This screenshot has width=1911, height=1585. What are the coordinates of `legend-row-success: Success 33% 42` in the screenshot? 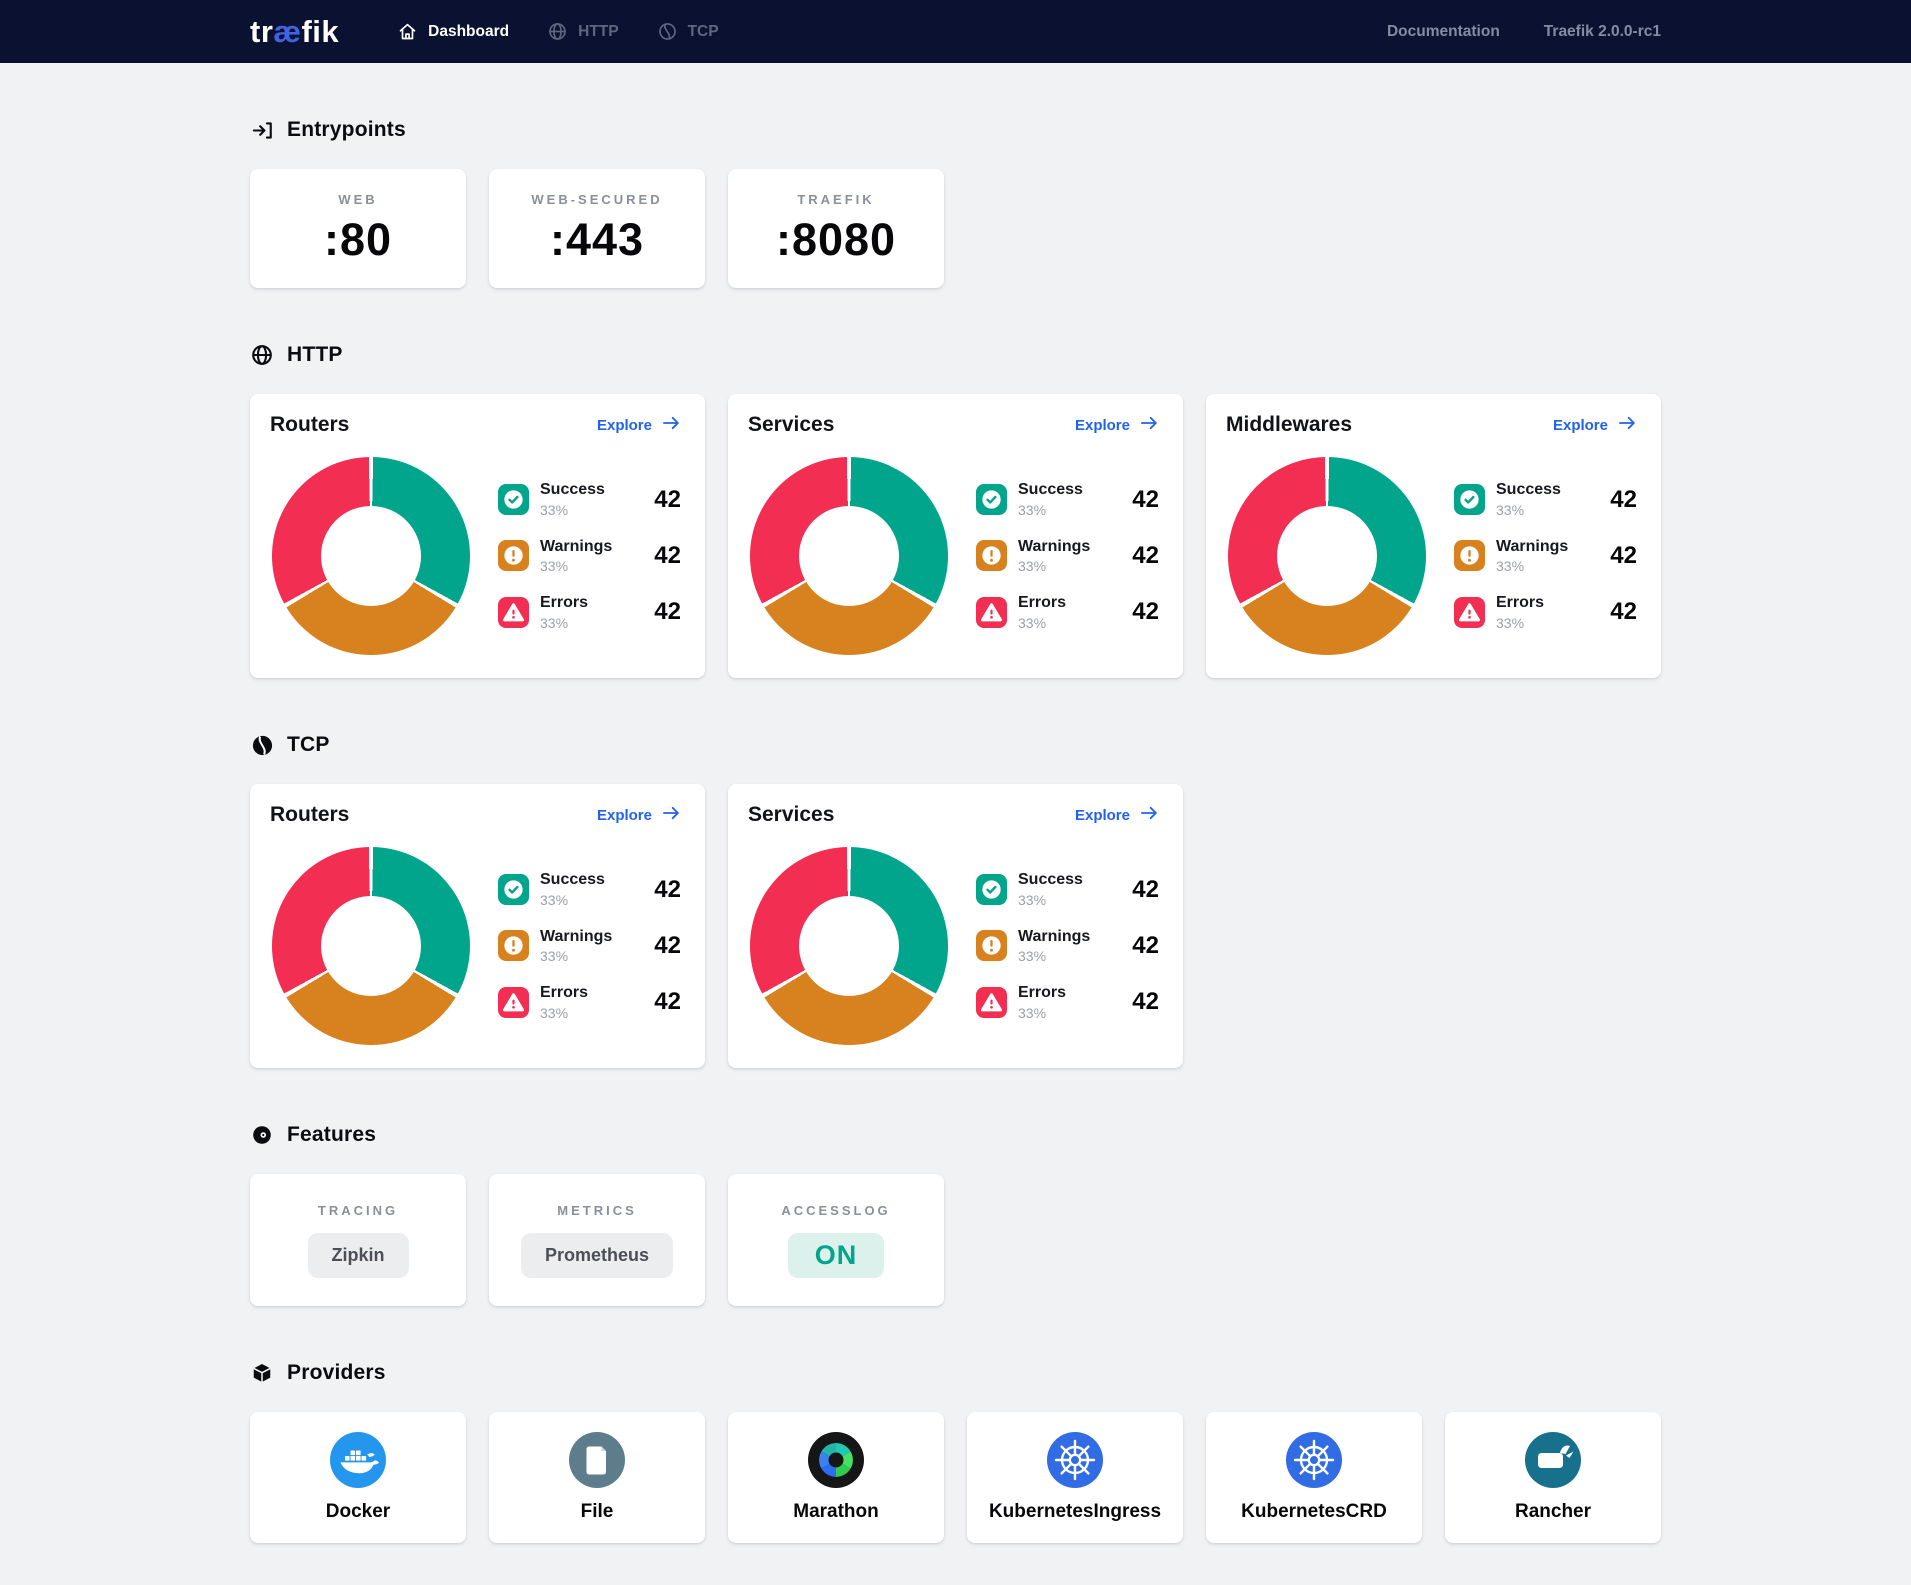 It's located at (589, 889).